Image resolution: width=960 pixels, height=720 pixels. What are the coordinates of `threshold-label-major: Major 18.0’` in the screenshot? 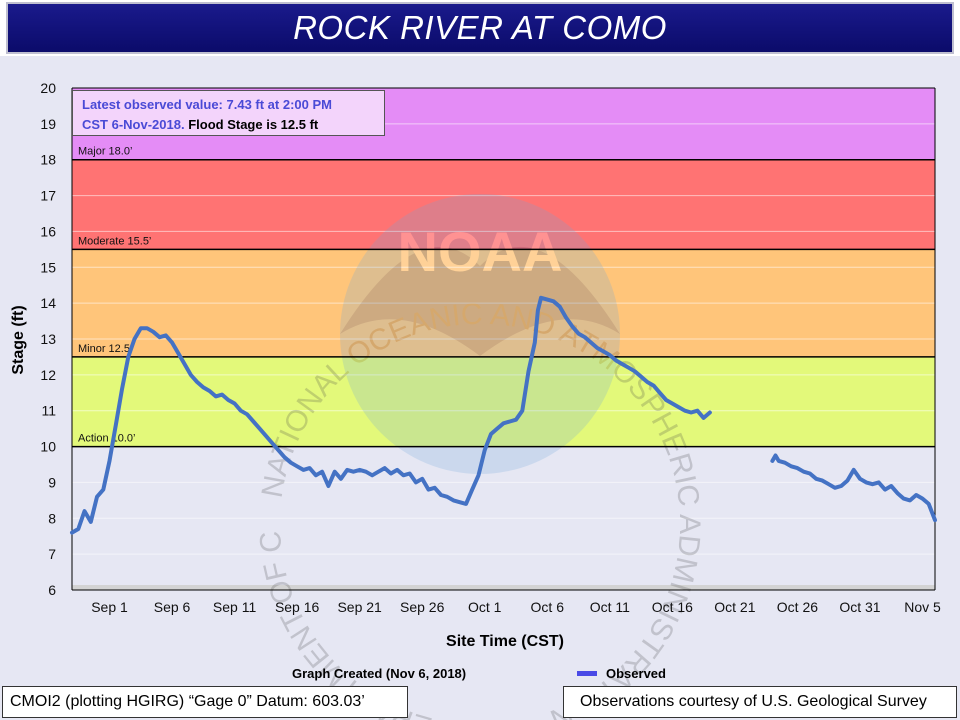 It's located at (105, 152).